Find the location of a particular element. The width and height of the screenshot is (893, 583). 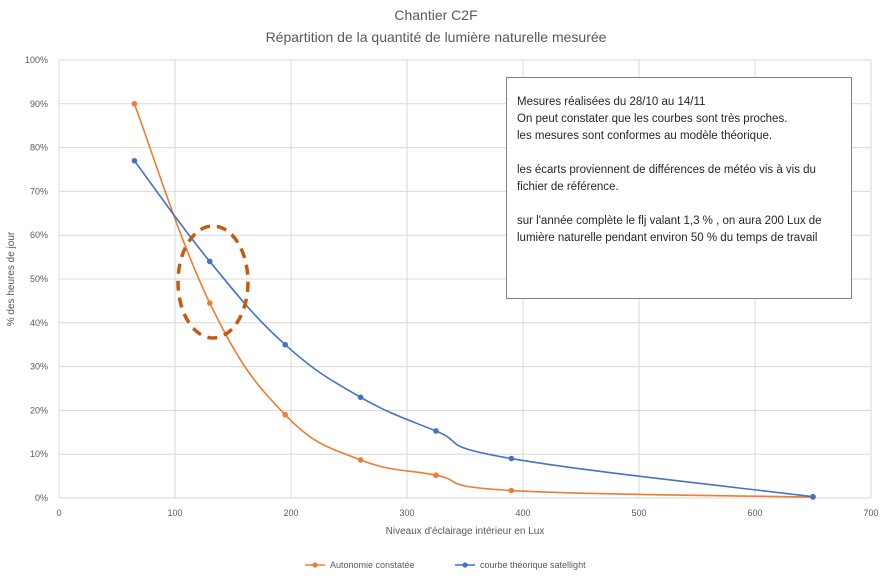

y-tick-label: 50% is located at coordinates (39, 279).